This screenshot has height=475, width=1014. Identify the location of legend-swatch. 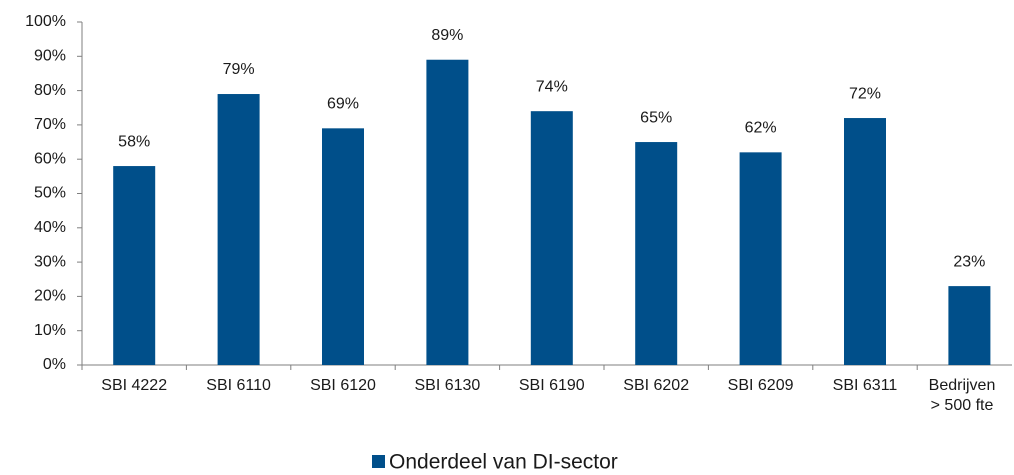
(378, 461).